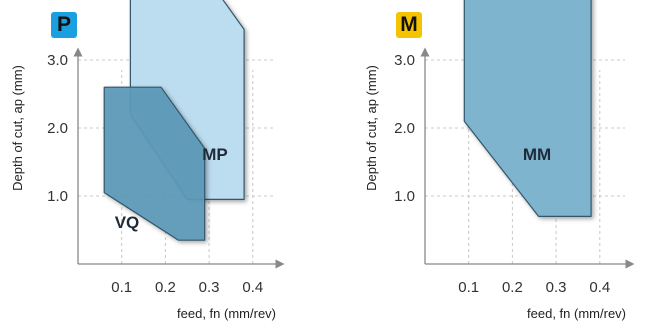  Describe the element at coordinates (64, 25) in the screenshot. I see `material-badge-p: P` at that location.